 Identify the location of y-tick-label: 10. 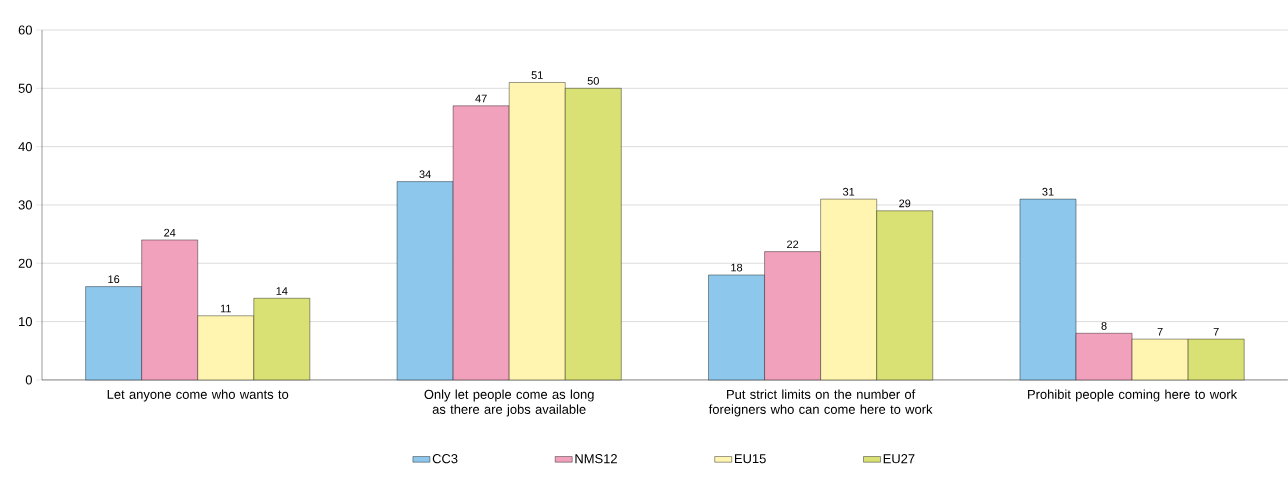
(25, 322).